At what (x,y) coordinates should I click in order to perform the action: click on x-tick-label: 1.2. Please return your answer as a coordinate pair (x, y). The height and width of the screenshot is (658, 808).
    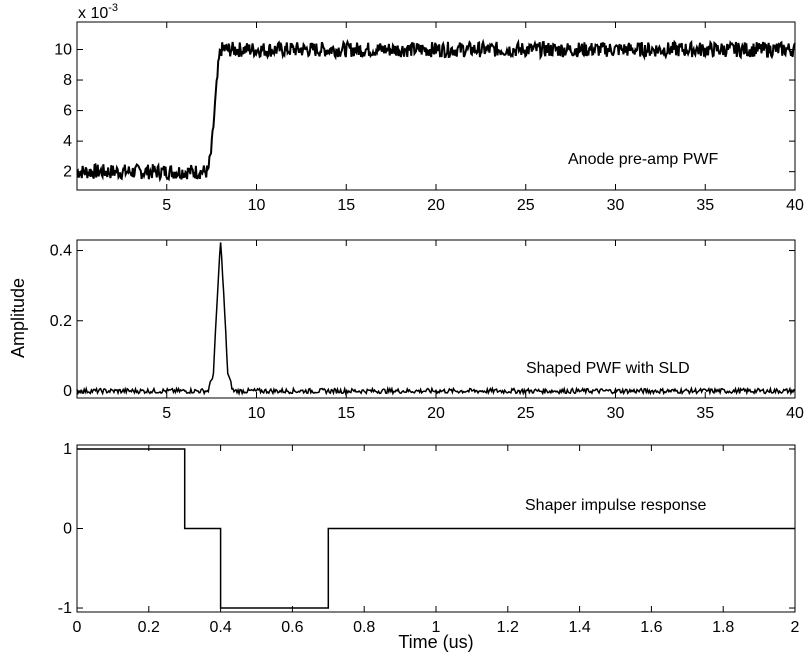
    Looking at the image, I should click on (508, 627).